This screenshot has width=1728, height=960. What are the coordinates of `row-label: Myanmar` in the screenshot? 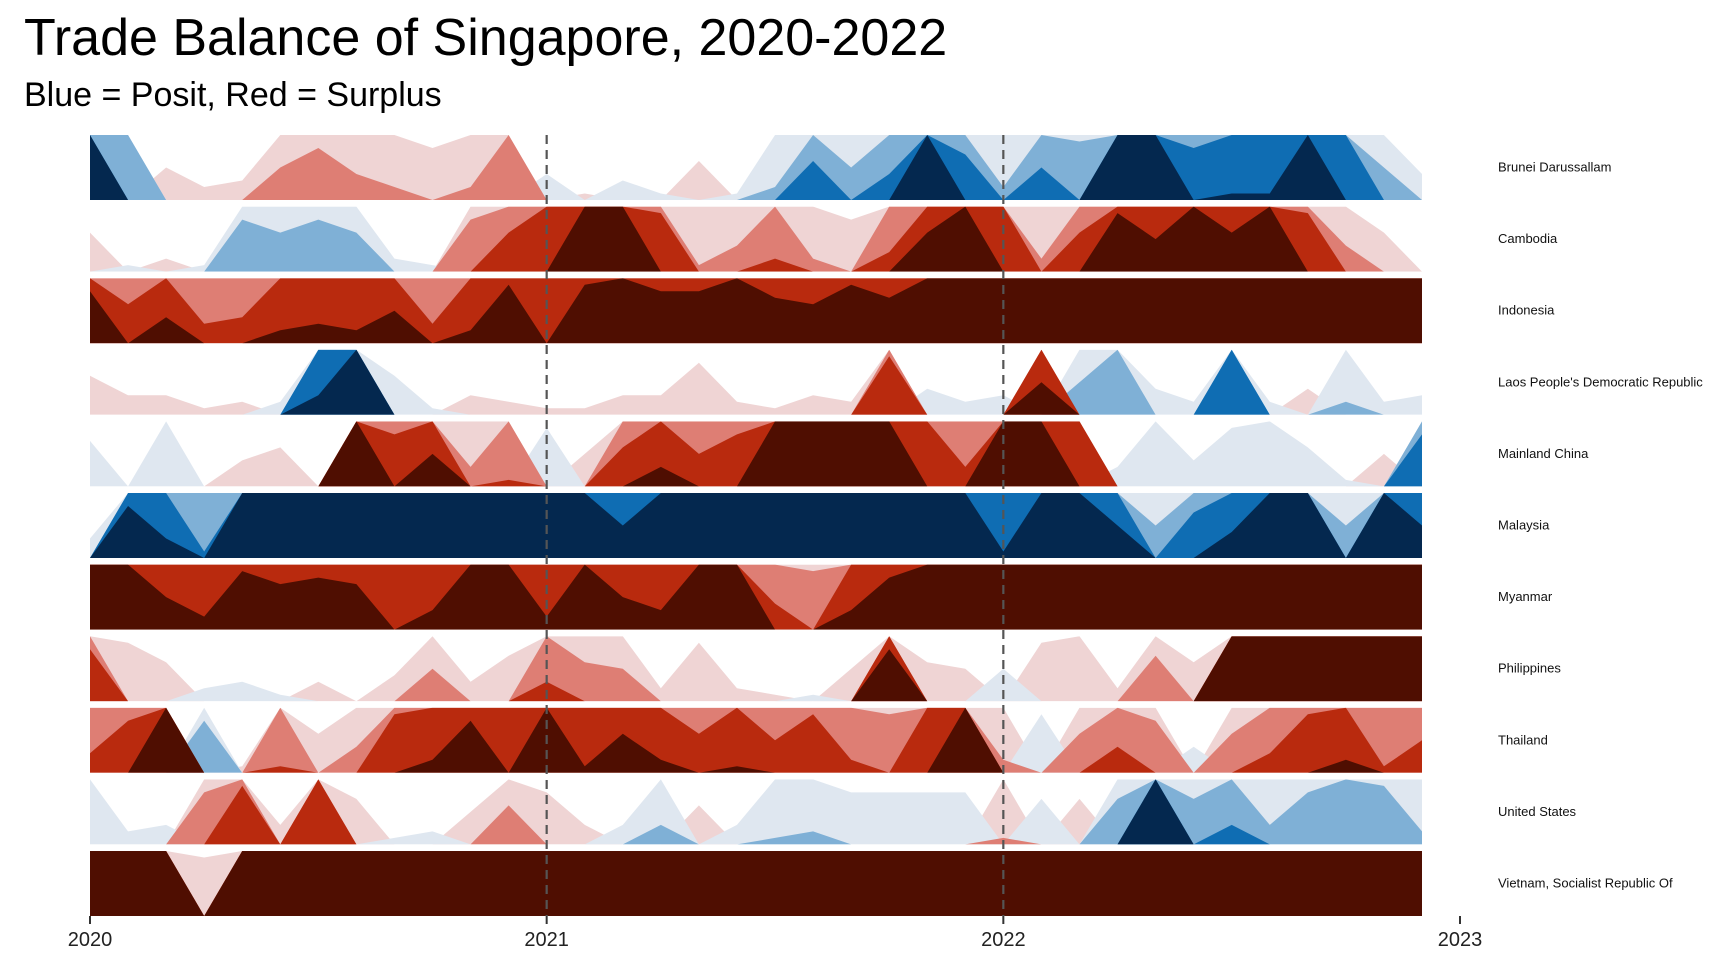 It's located at (1525, 596).